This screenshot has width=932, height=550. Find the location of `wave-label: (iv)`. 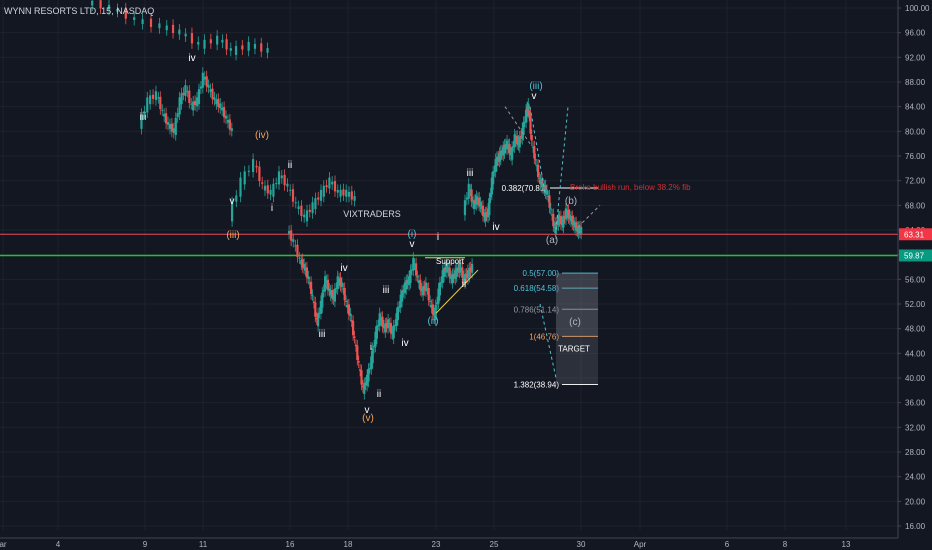

wave-label: (iv) is located at coordinates (262, 135).